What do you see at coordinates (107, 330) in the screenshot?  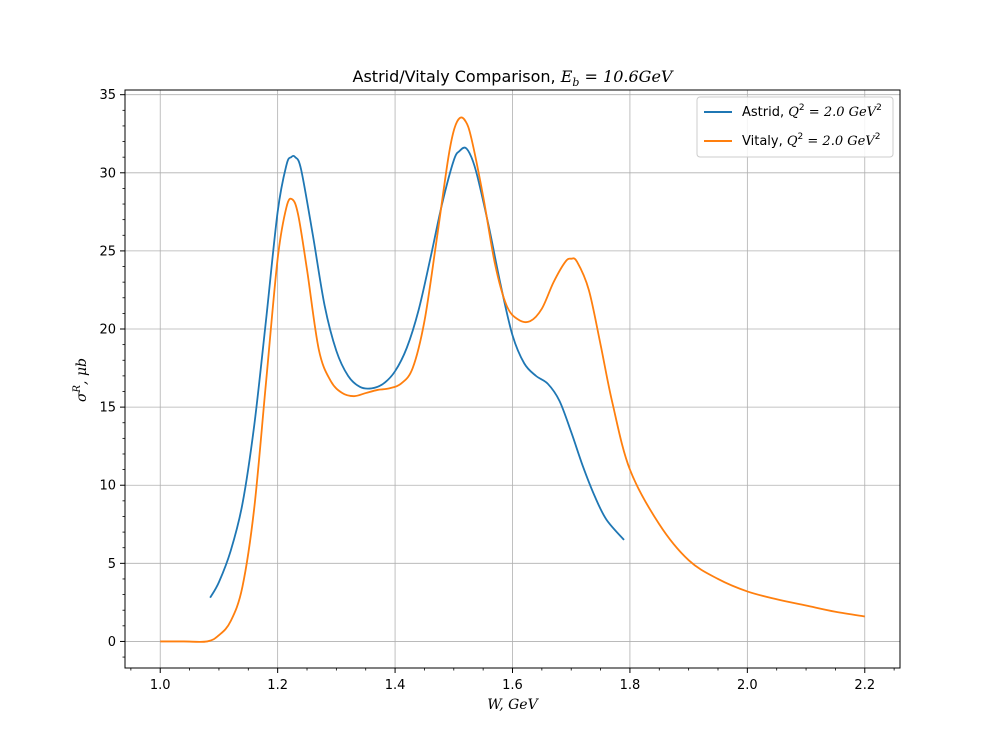 I see `y-tick-label: 20` at bounding box center [107, 330].